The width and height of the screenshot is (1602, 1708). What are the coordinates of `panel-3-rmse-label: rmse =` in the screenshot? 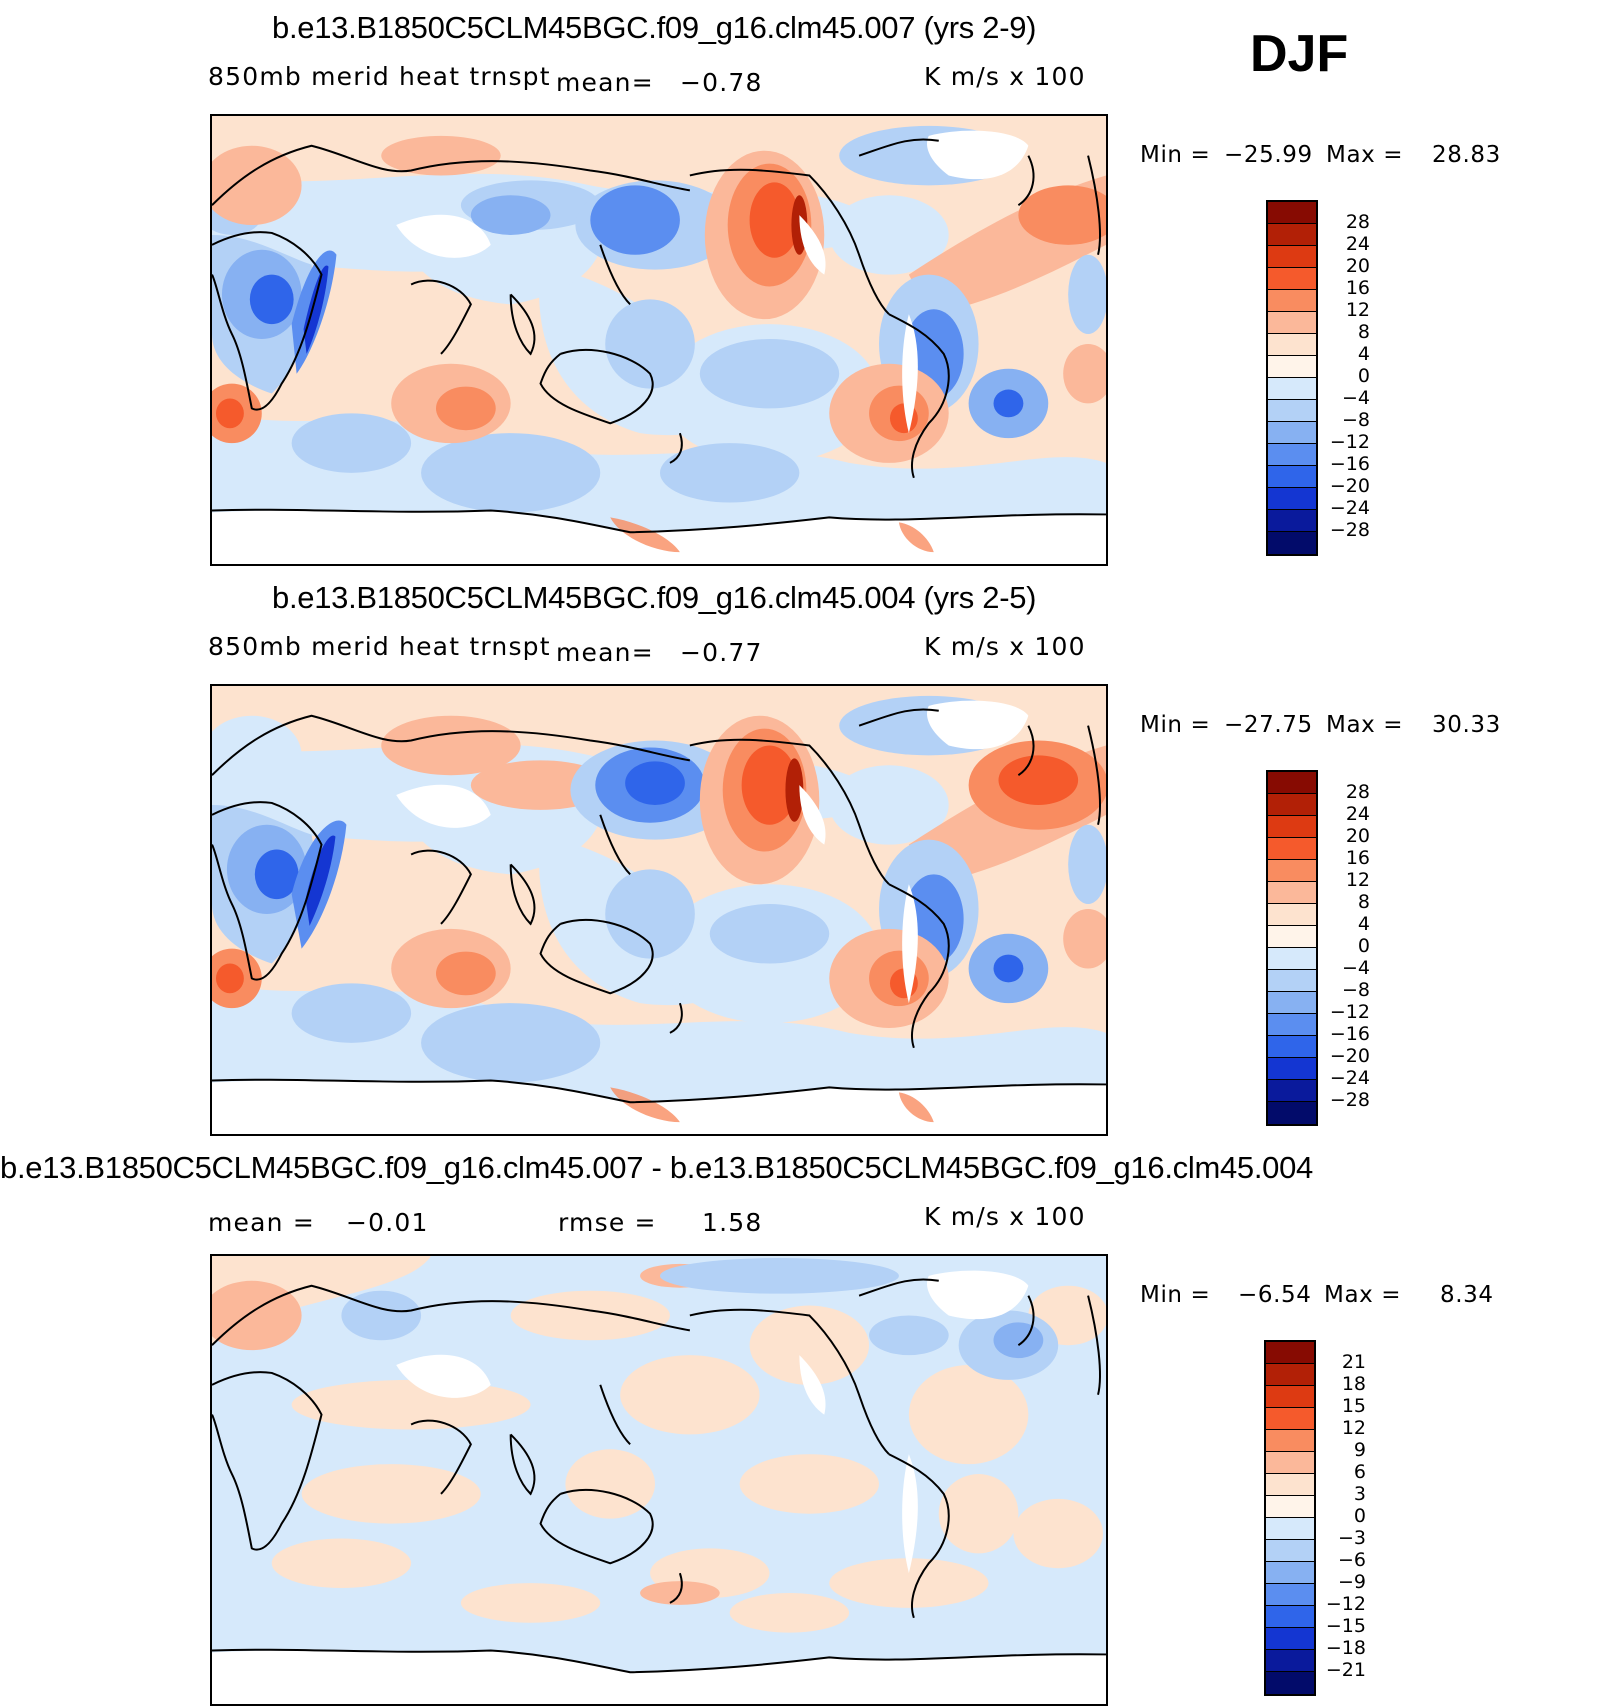 It's located at (607, 1222).